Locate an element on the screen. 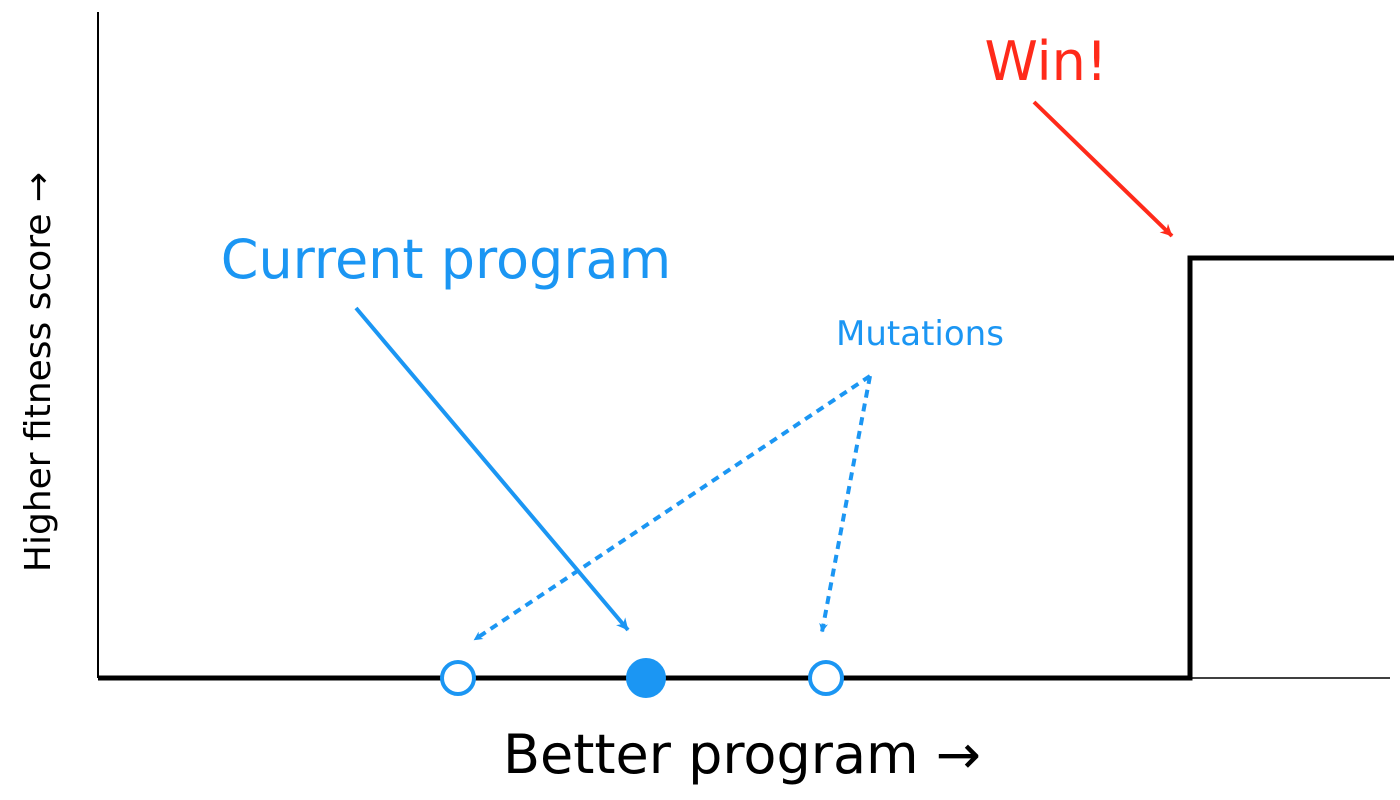 The height and width of the screenshot is (800, 1400). current-program-marker is located at coordinates (646, 678).